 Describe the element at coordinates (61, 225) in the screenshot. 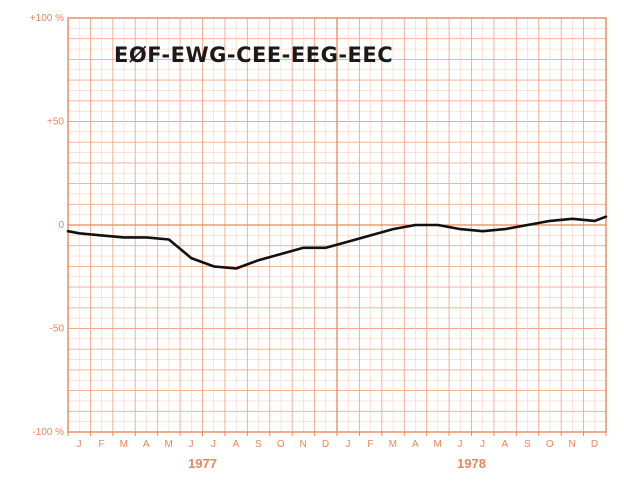

I see `y-tick-label: 0` at that location.